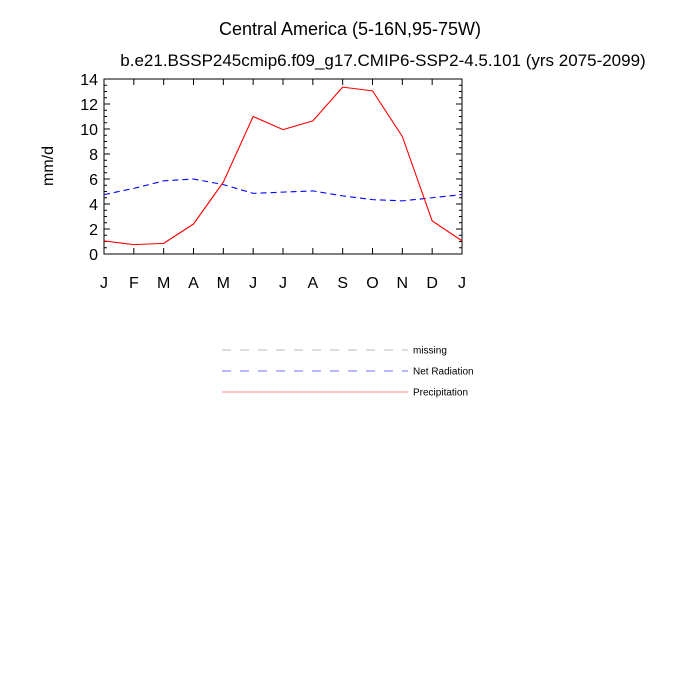  Describe the element at coordinates (48, 166) in the screenshot. I see `y-axis-label: mm/d` at that location.